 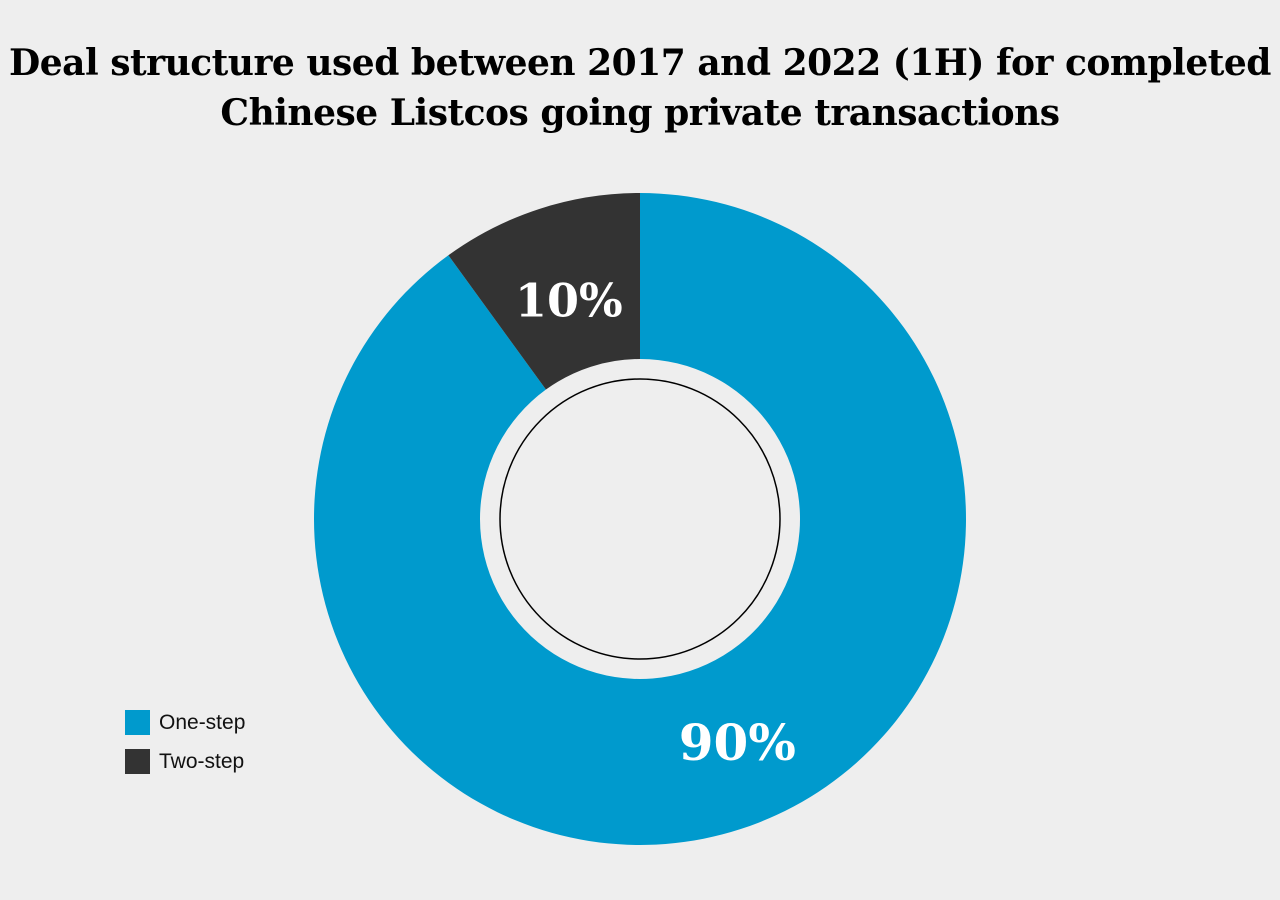 I want to click on slice-two-step, so click(x=544, y=291).